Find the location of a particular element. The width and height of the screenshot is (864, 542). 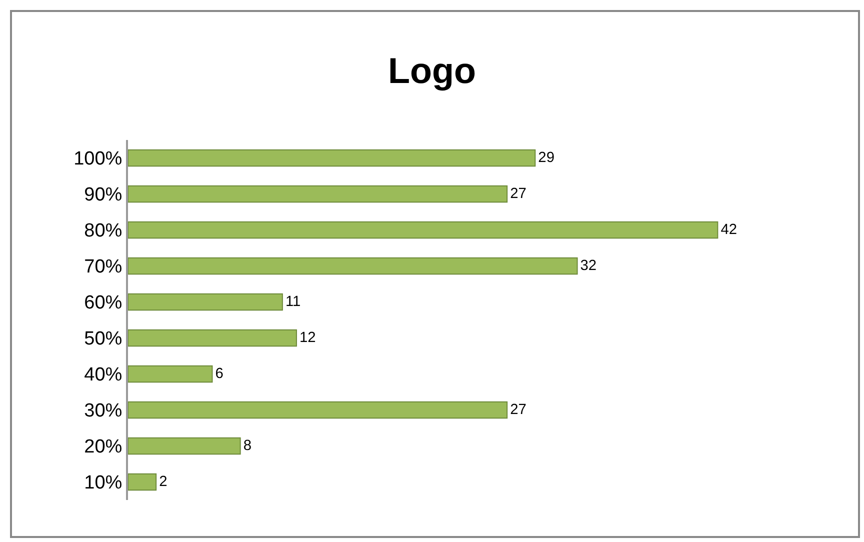

y-tick-label: 60% is located at coordinates (103, 303).